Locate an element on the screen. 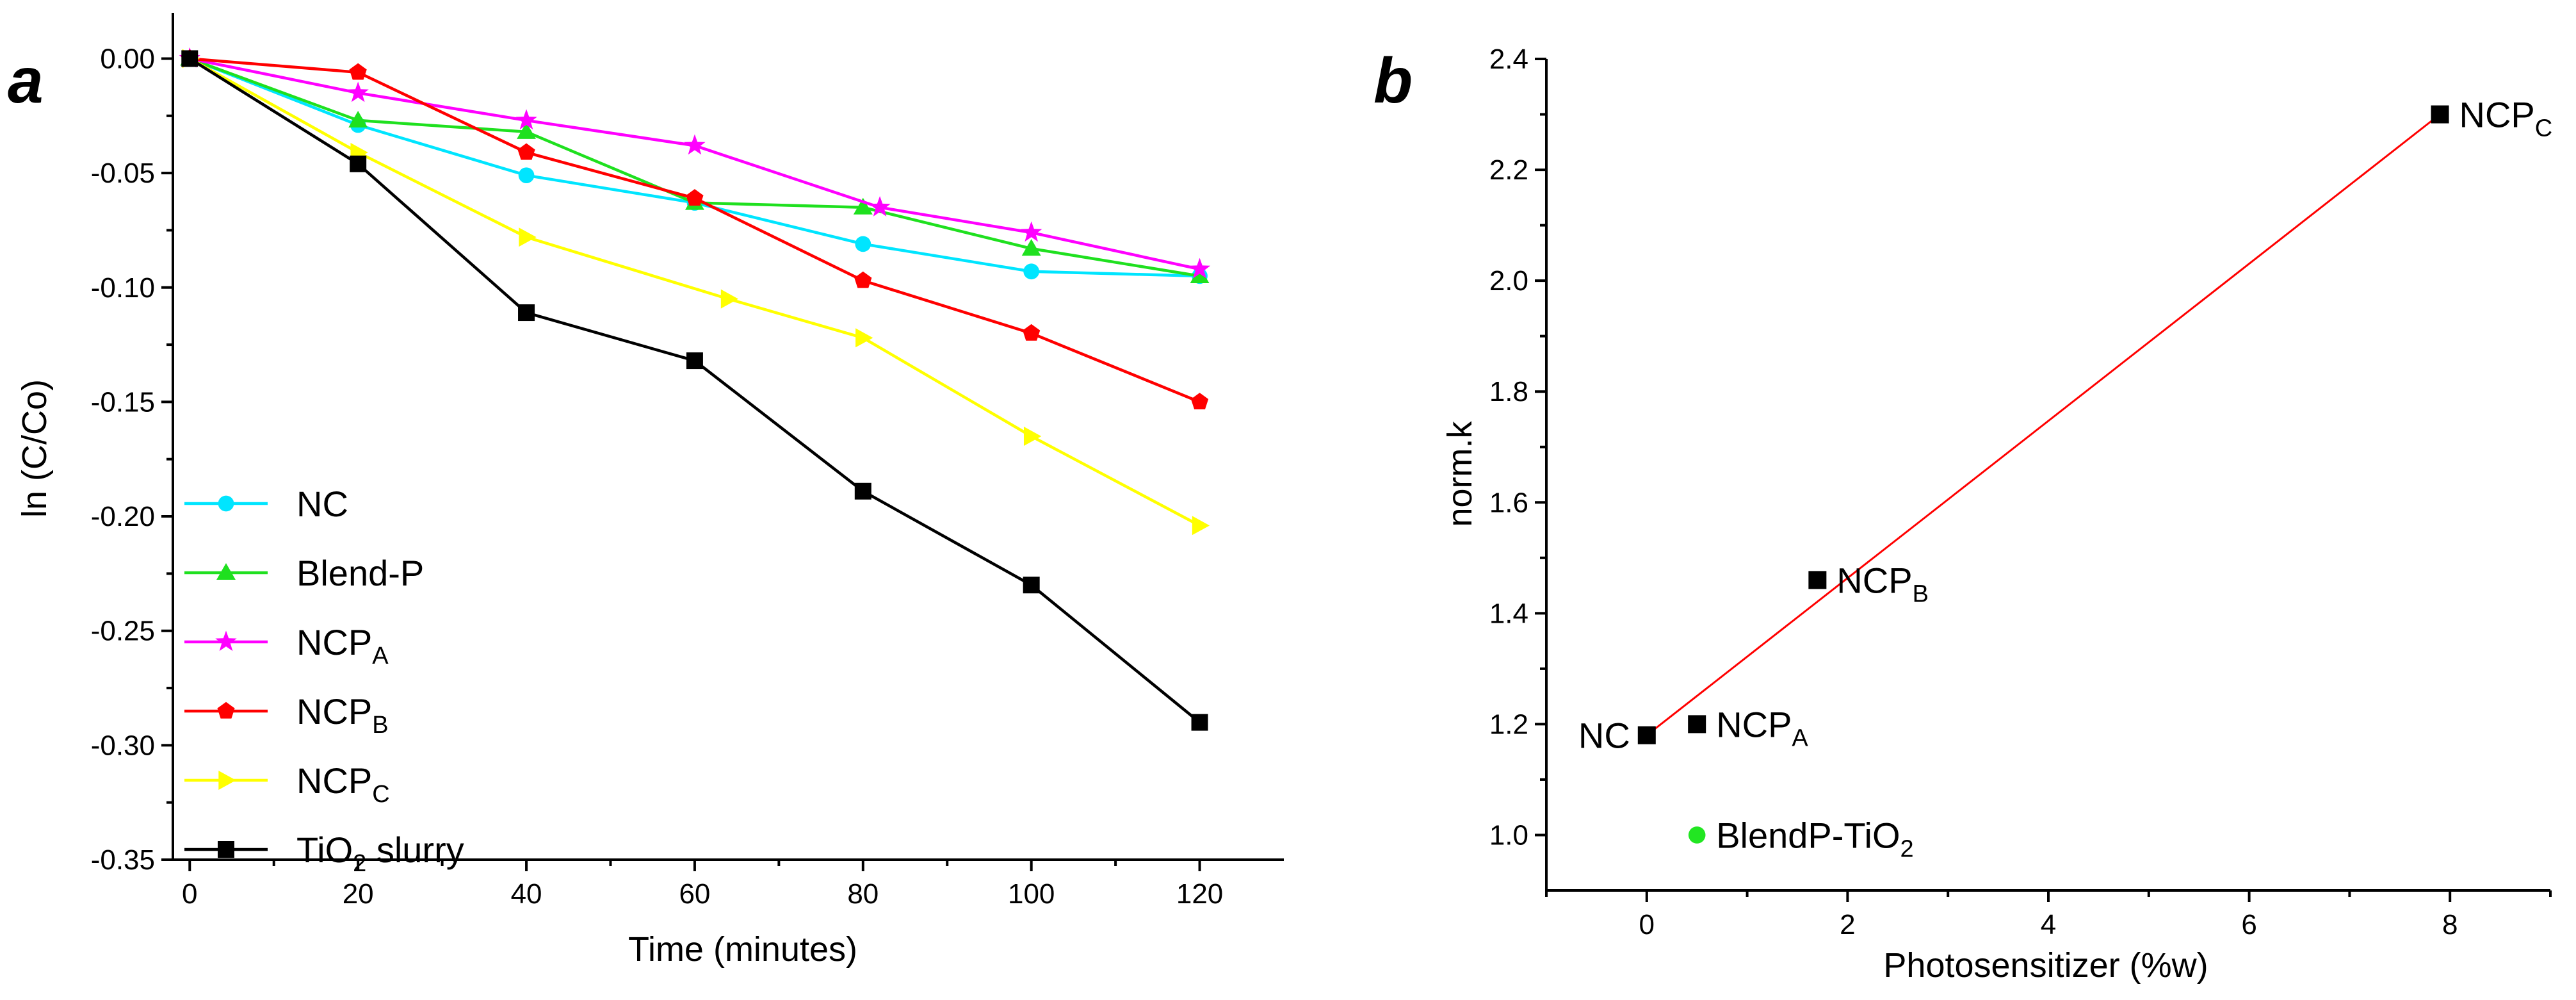 This screenshot has height=1000, width=2576. legend-marker-blend-p is located at coordinates (226, 571).